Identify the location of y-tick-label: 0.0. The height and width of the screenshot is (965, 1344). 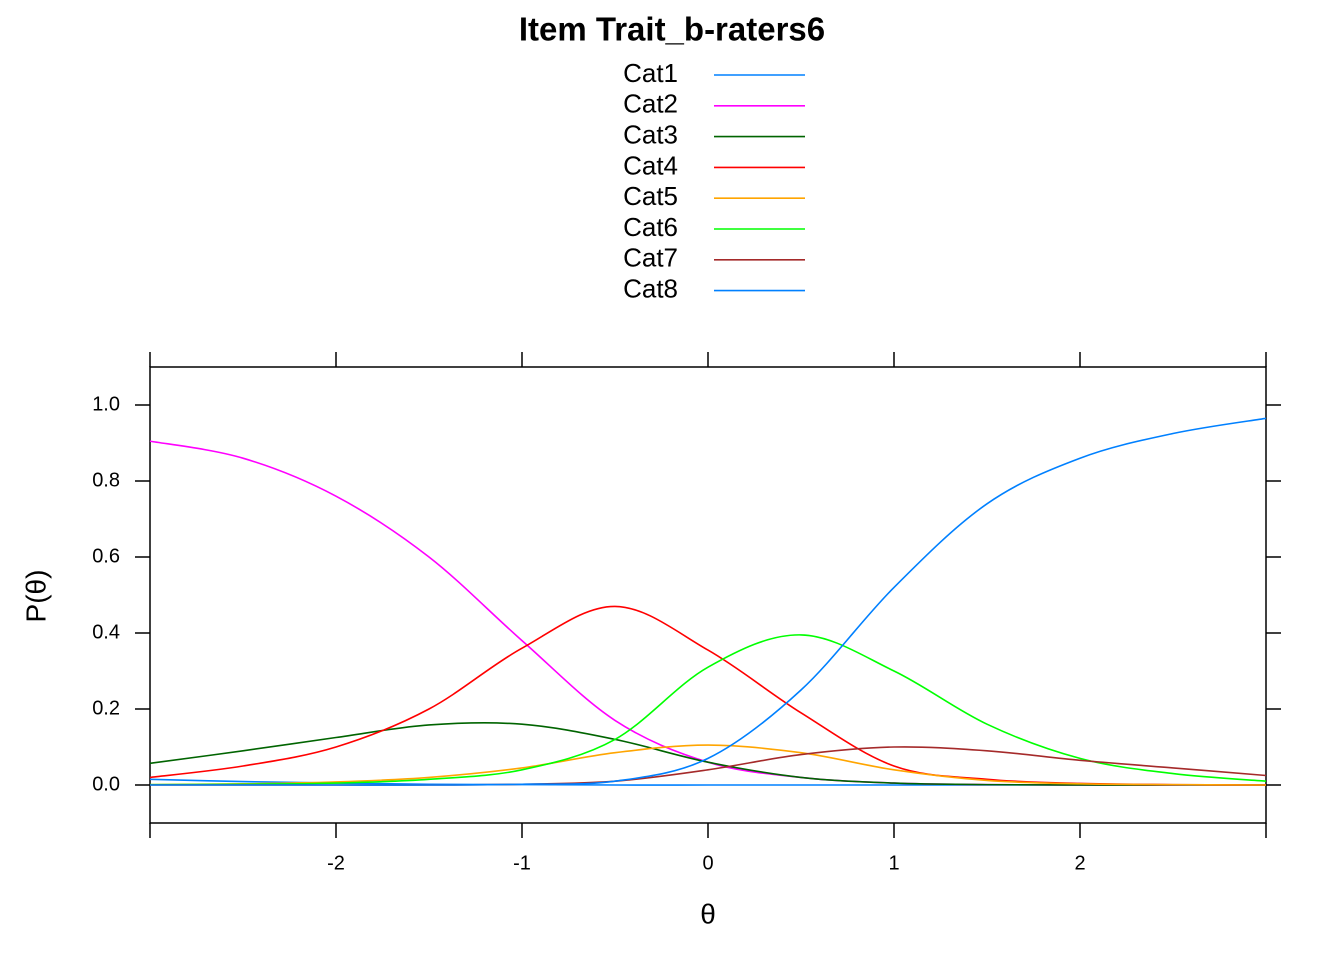
(106, 784).